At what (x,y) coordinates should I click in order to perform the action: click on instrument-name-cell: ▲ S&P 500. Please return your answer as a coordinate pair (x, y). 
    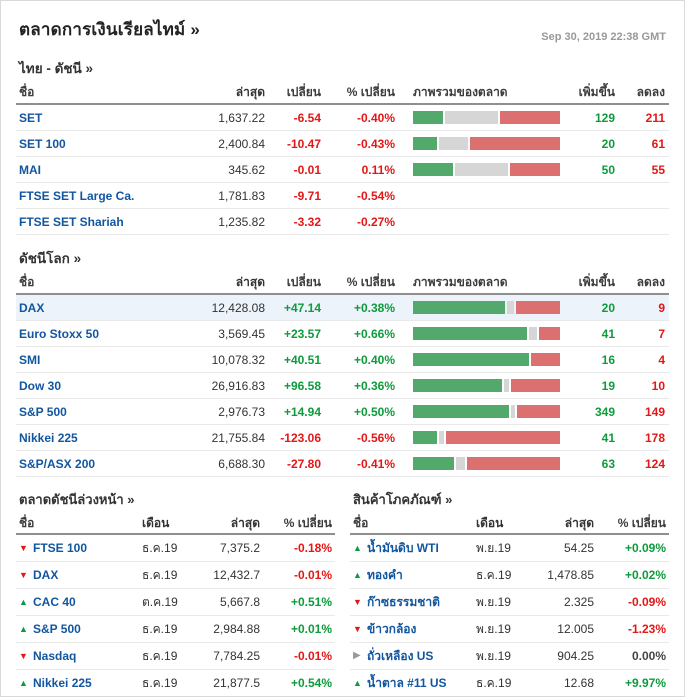
    Looking at the image, I should click on (77, 629).